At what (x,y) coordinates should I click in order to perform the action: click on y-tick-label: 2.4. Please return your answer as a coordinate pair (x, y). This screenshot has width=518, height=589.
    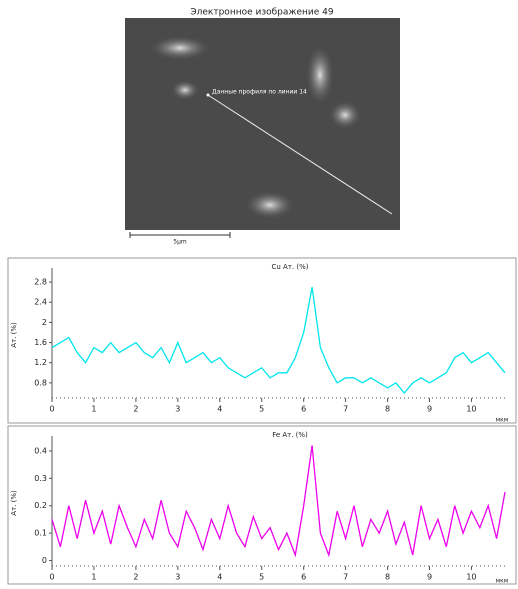
    Looking at the image, I should click on (40, 302).